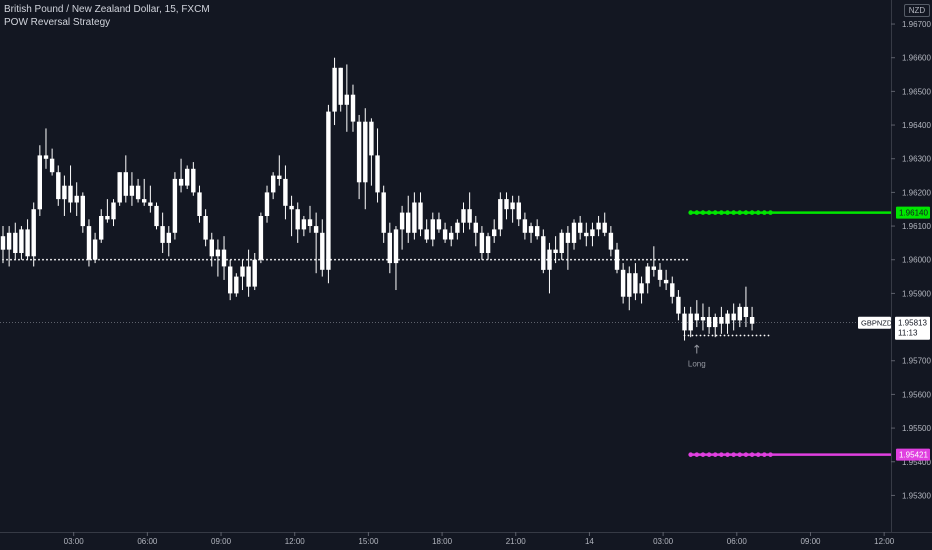 The image size is (932, 550). I want to click on y-tick-label: 1.95600, so click(916, 394).